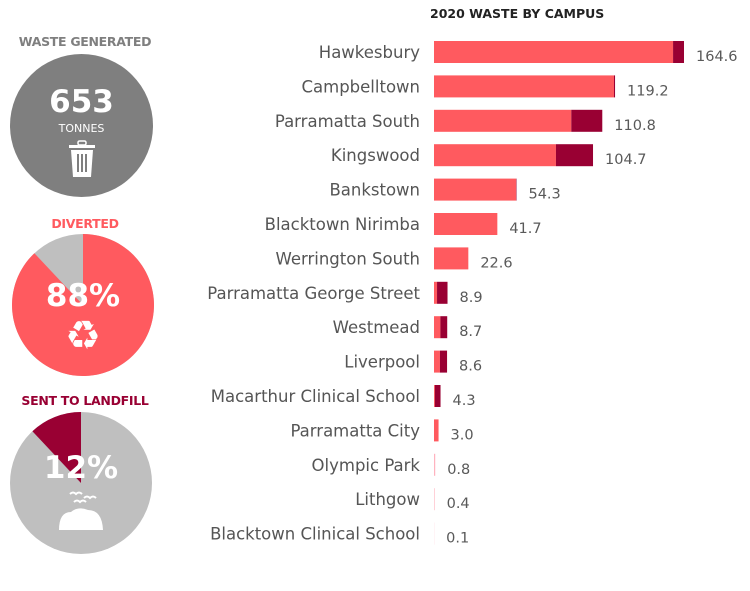 Image resolution: width=750 pixels, height=591 pixels. I want to click on bar-row: Blacktown Clinical School 0.1, so click(339, 534).